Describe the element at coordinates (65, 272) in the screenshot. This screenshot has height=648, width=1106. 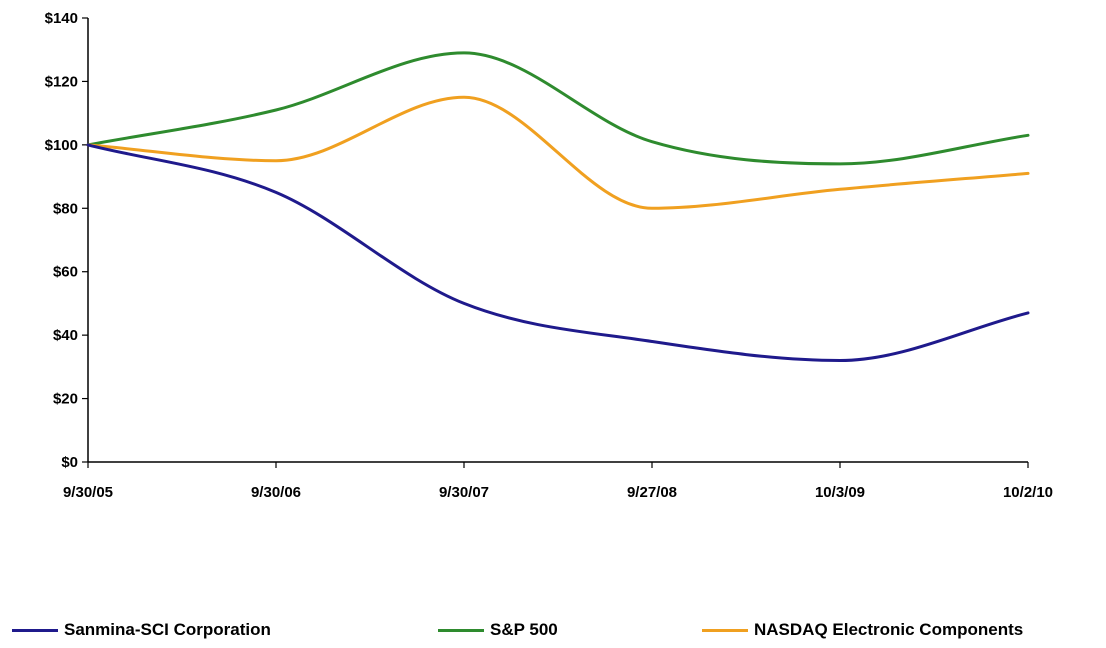
I see `y-tick-label: $60` at that location.